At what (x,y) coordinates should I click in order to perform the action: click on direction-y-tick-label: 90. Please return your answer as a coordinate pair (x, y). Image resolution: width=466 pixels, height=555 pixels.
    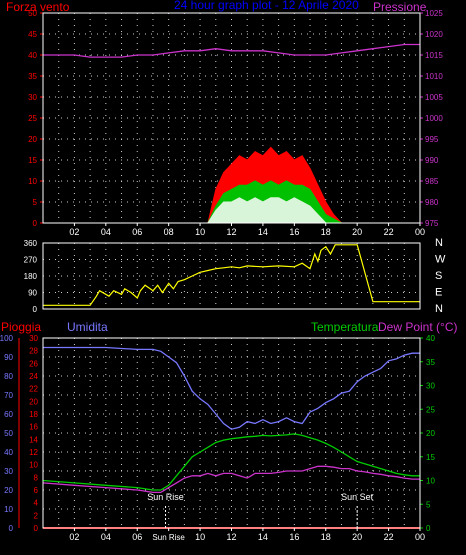
    Looking at the image, I should click on (32, 293).